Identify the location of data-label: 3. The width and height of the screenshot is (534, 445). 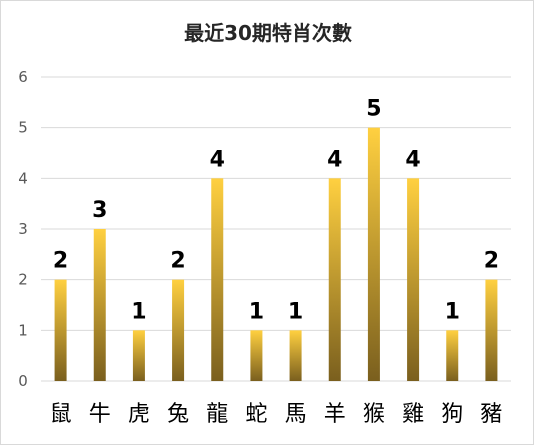
(99, 210).